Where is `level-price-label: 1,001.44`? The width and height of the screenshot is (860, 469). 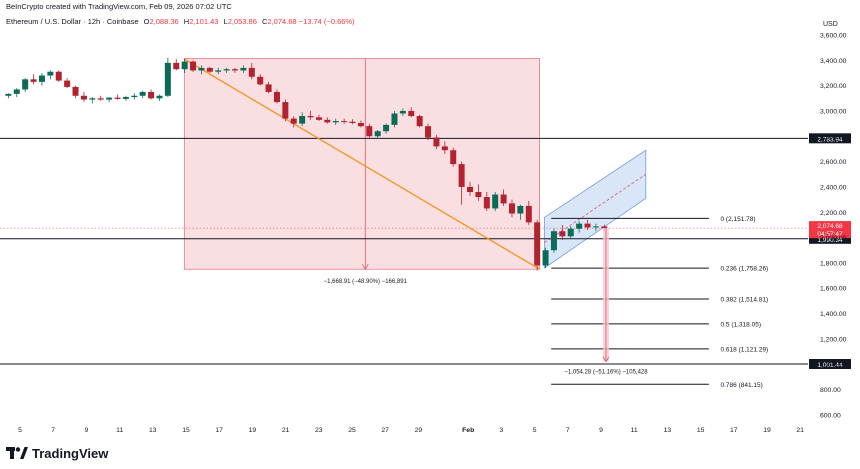
level-price-label: 1,001.44 is located at coordinates (830, 365).